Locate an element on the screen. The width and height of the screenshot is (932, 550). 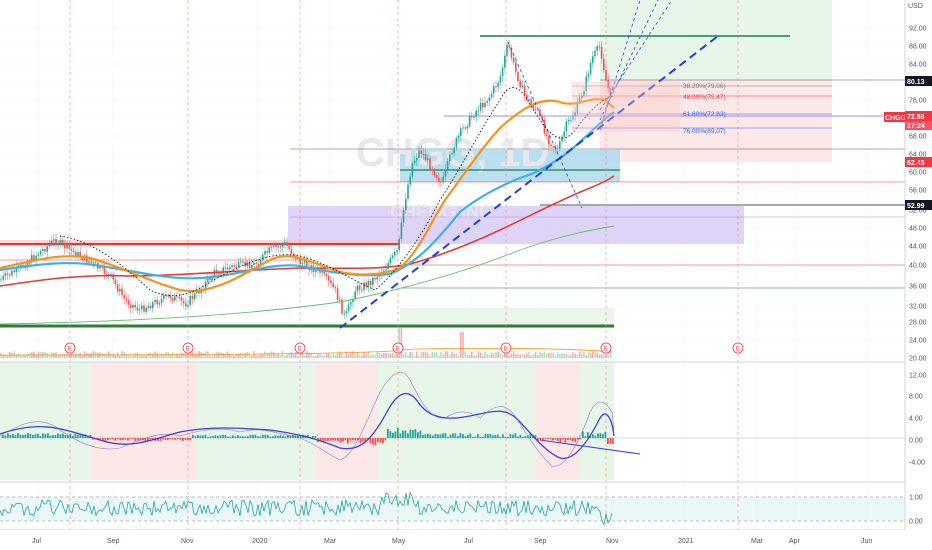
macd-tick: -4.00 is located at coordinates (917, 463).